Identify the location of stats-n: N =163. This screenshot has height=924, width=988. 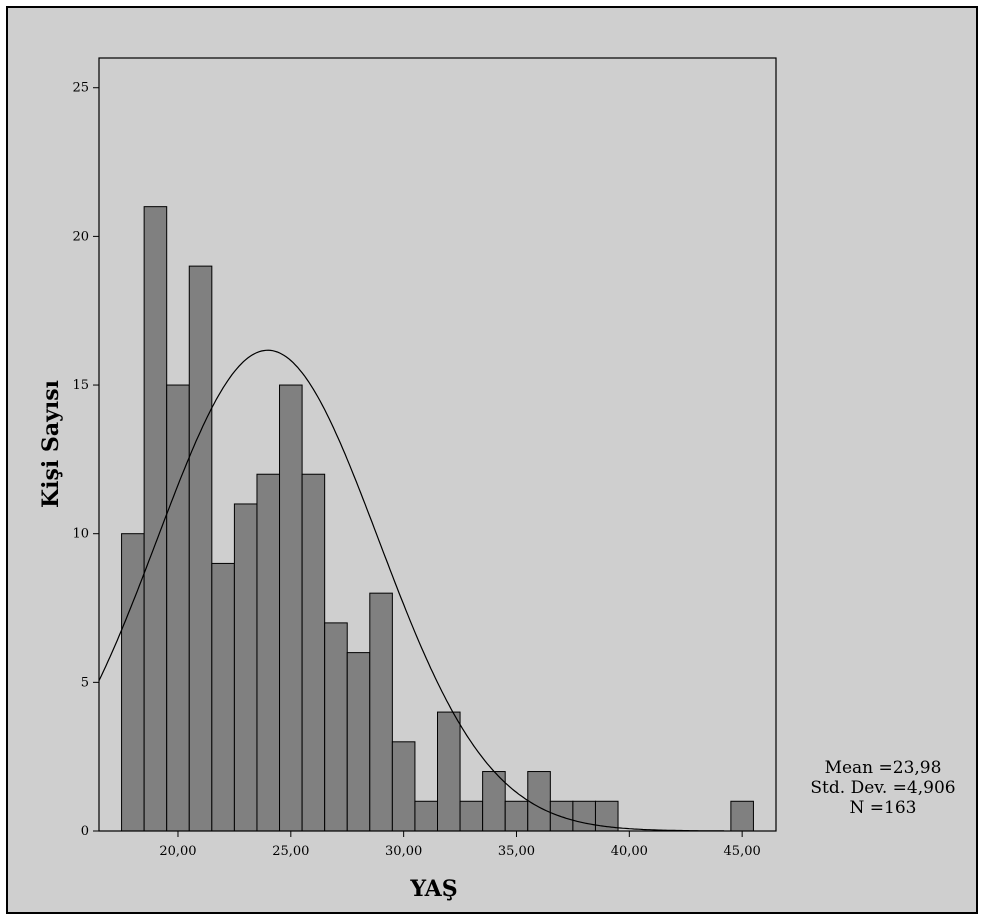
(883, 808).